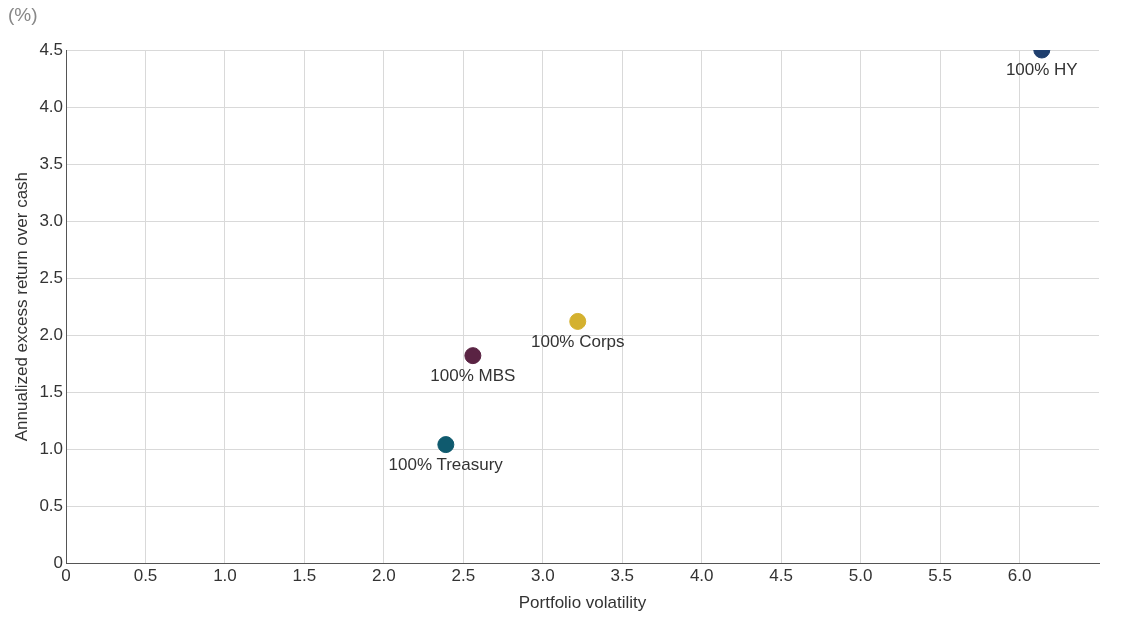 The height and width of the screenshot is (622, 1127). What do you see at coordinates (145, 576) in the screenshot?
I see `x-tick-label: 0.5` at bounding box center [145, 576].